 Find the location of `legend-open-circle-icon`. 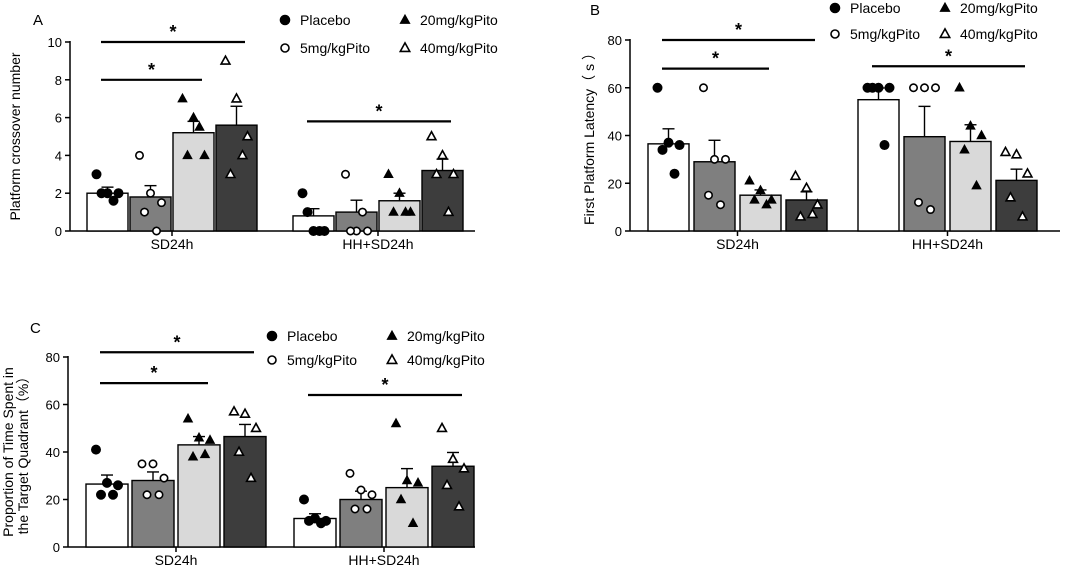

legend-open-circle-icon is located at coordinates (272, 360).